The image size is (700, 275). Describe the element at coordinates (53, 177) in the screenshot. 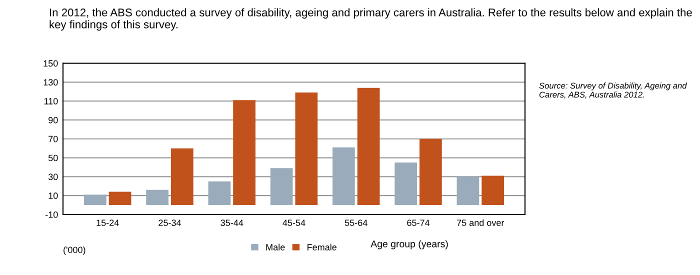

I see `y-tick-label: 30` at that location.